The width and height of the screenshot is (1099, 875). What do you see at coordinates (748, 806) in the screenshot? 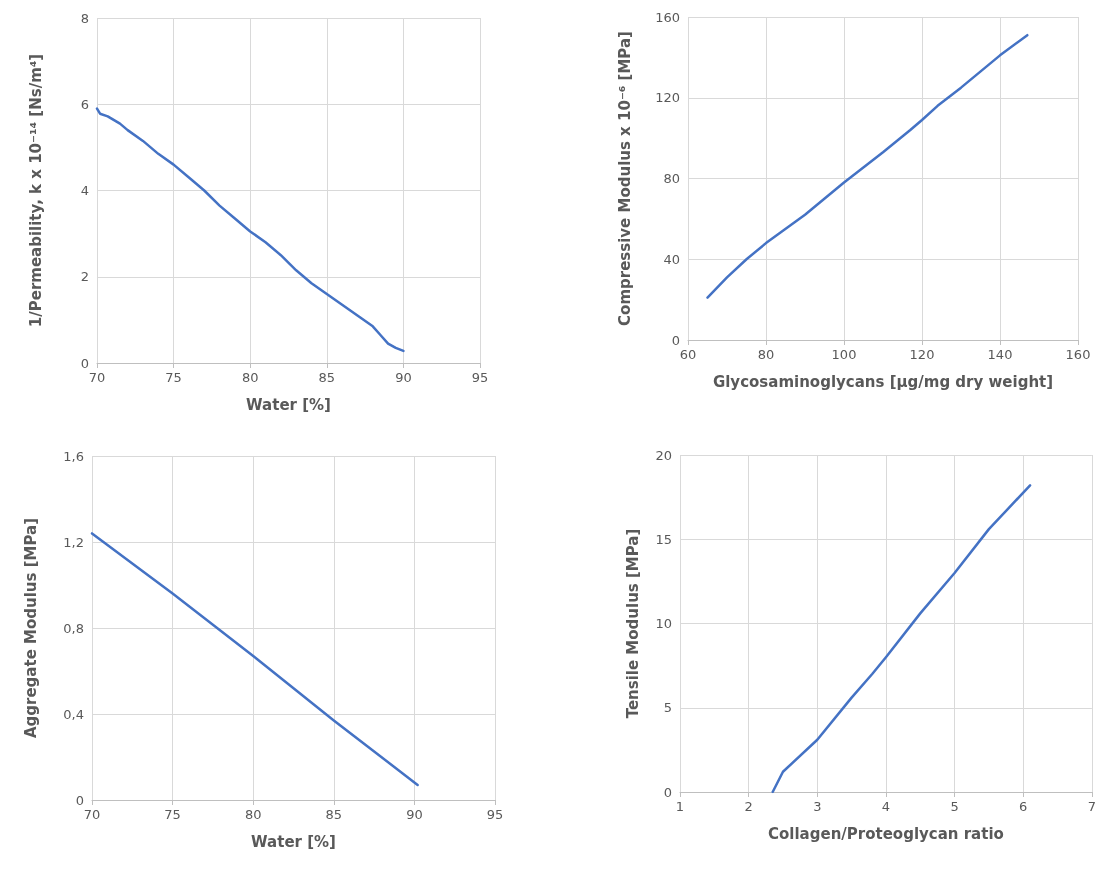
I see `x-tick-label: 2` at bounding box center [748, 806].